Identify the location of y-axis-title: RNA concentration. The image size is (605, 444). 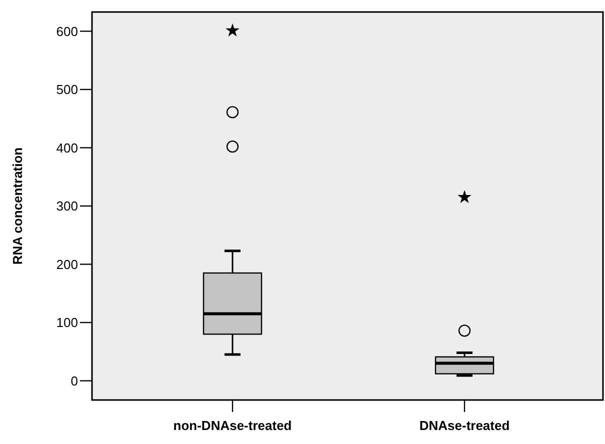
(17, 206).